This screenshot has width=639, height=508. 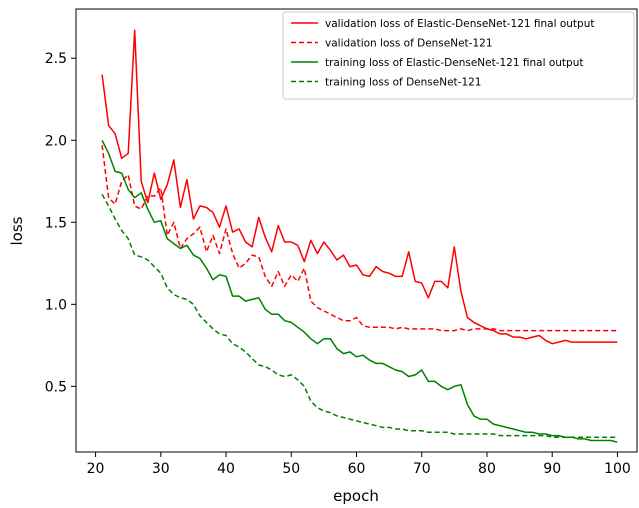 I want to click on y-axis: 0.5 1.0 1.5 2.0 2.5, so click(x=60, y=223).